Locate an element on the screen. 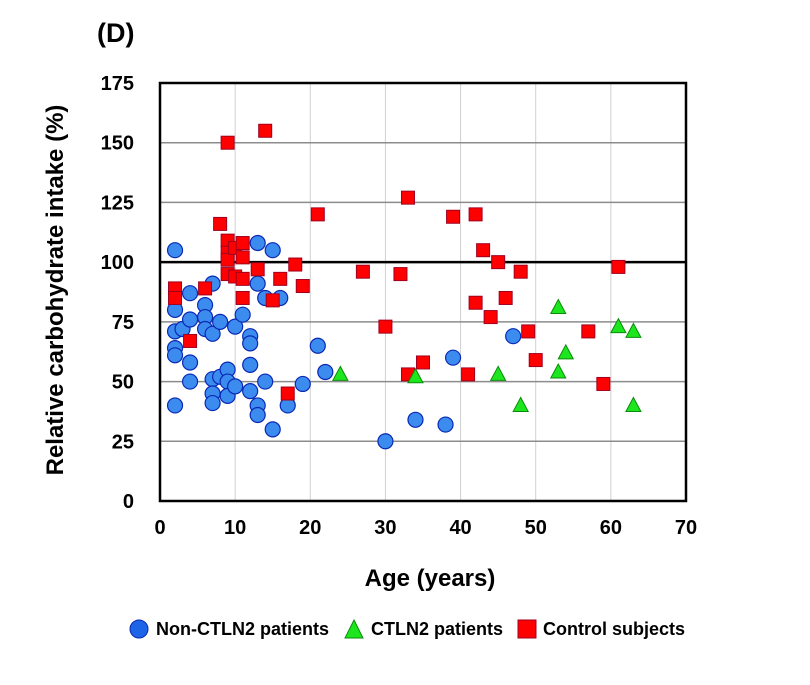 The image size is (810, 685). x-tick-label: 50 is located at coordinates (536, 528).